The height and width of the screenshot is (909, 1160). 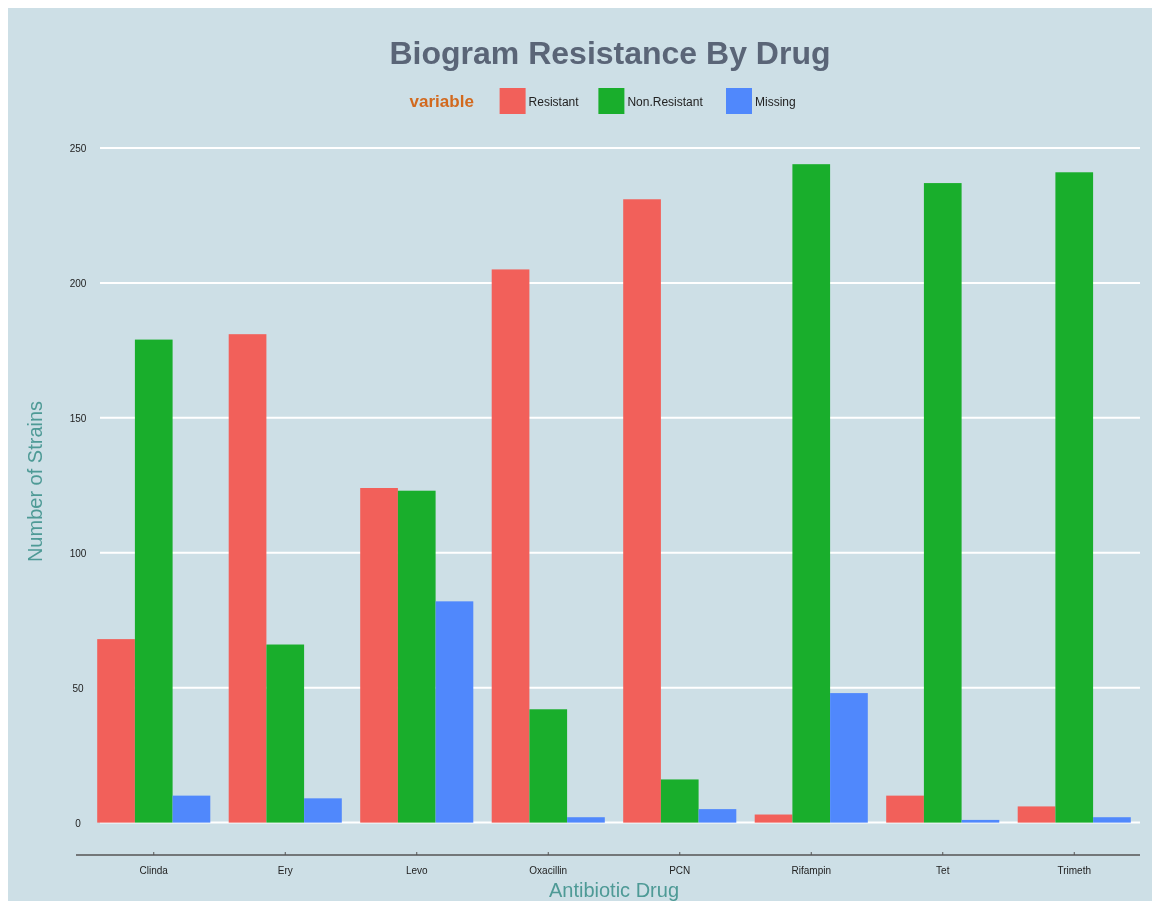 I want to click on y-tick-label: 100, so click(x=78, y=553).